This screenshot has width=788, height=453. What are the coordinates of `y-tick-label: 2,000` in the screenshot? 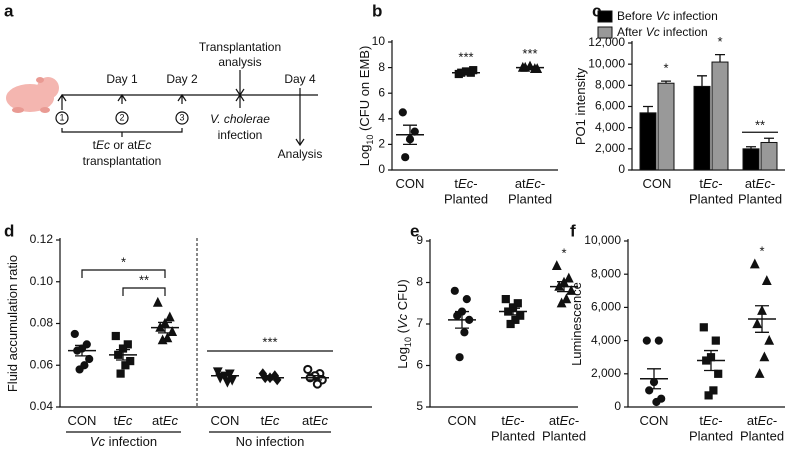 It's located at (606, 373).